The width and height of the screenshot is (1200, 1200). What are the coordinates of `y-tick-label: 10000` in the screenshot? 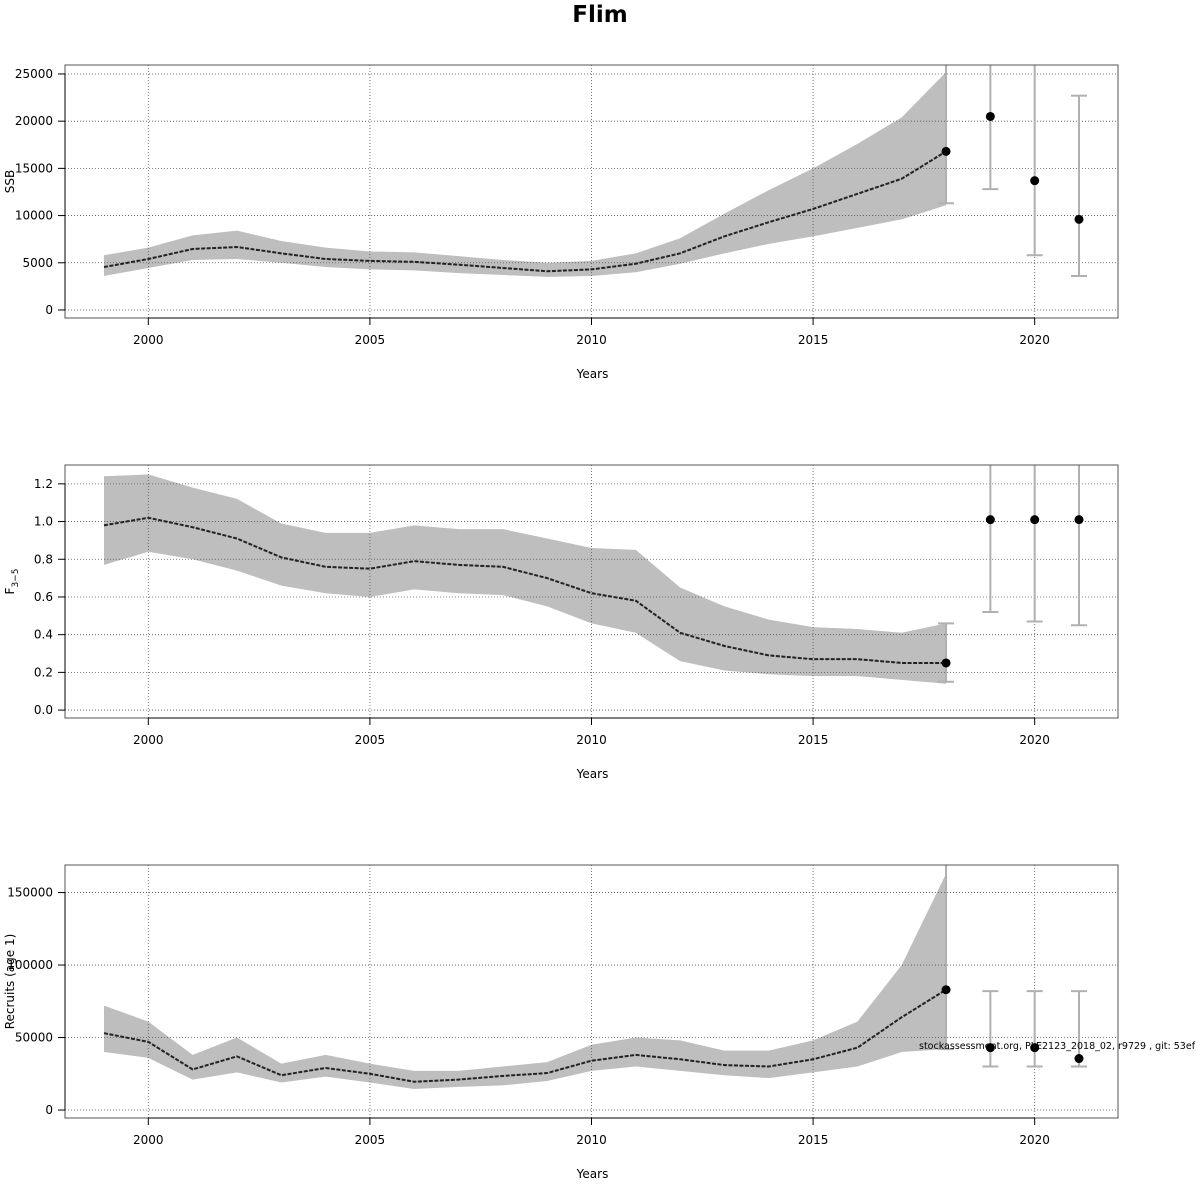 It's located at (34, 216).